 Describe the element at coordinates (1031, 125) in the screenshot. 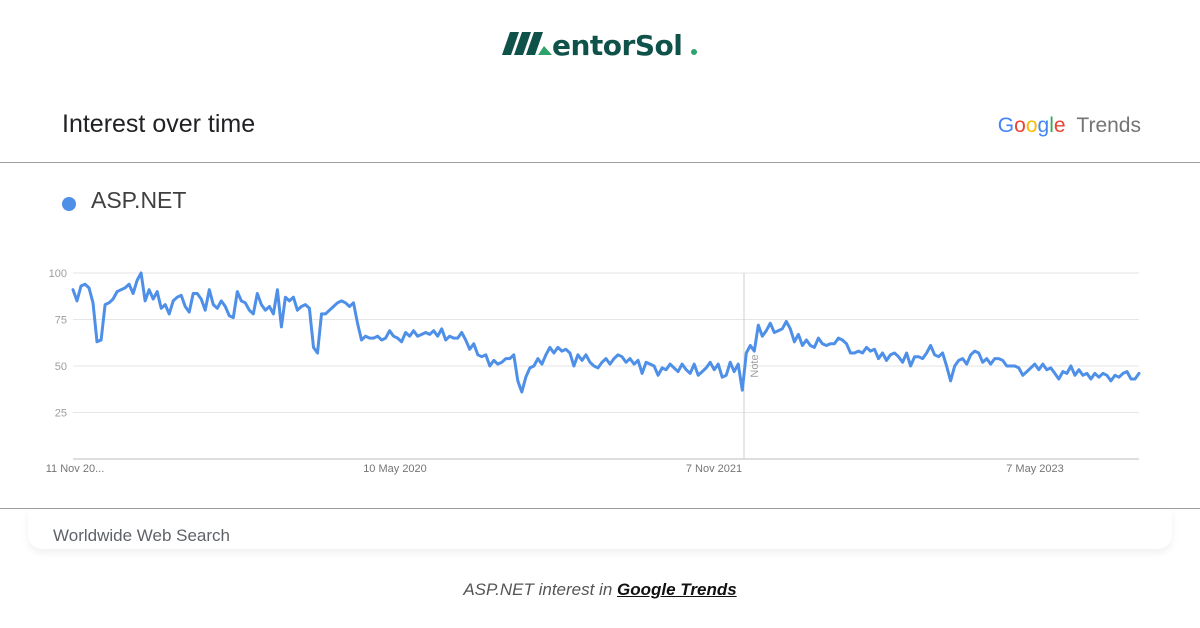

I see `google-wordmark: Google` at that location.